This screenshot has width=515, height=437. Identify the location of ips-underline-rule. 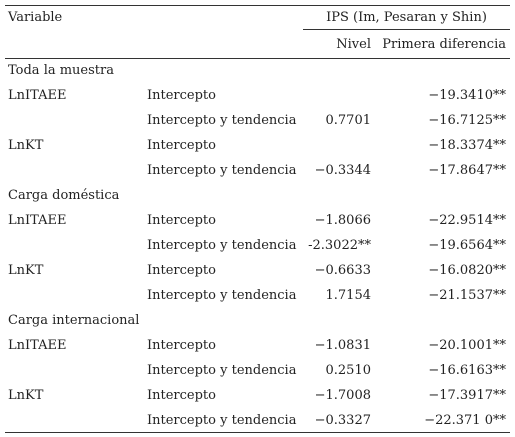
(406, 29).